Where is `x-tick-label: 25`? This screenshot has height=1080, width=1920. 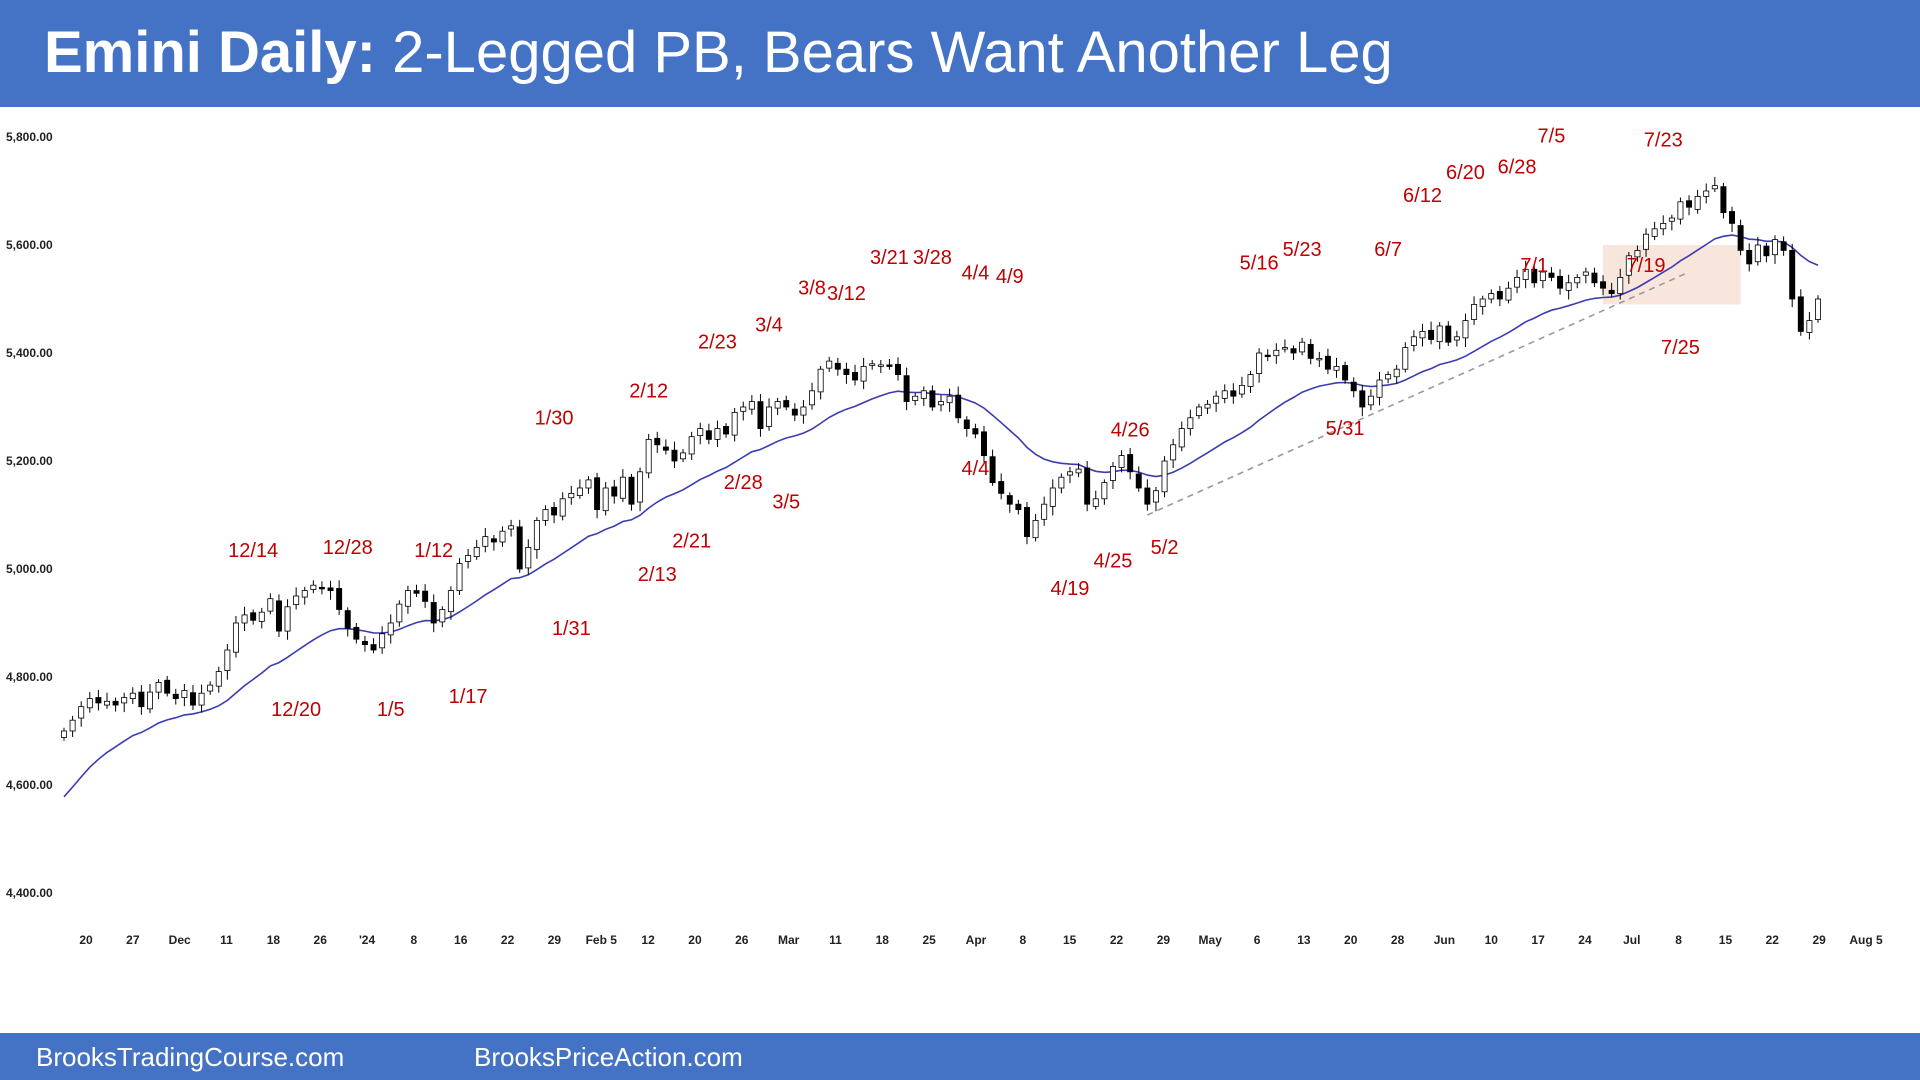
x-tick-label: 25 is located at coordinates (929, 940).